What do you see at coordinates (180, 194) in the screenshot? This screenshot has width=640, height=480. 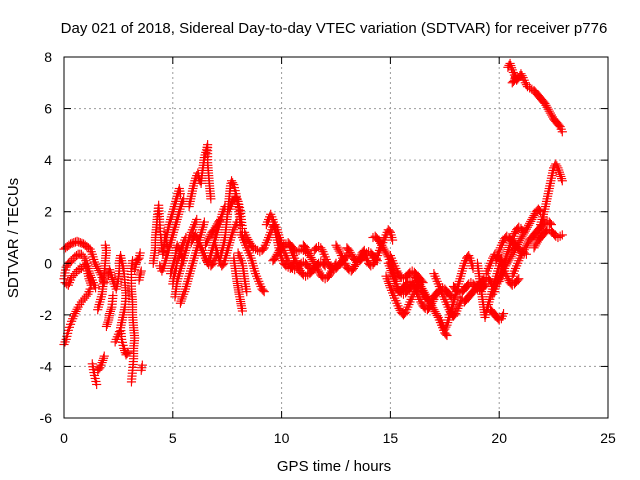 I see `data-point-s0-g16-p7` at bounding box center [180, 194].